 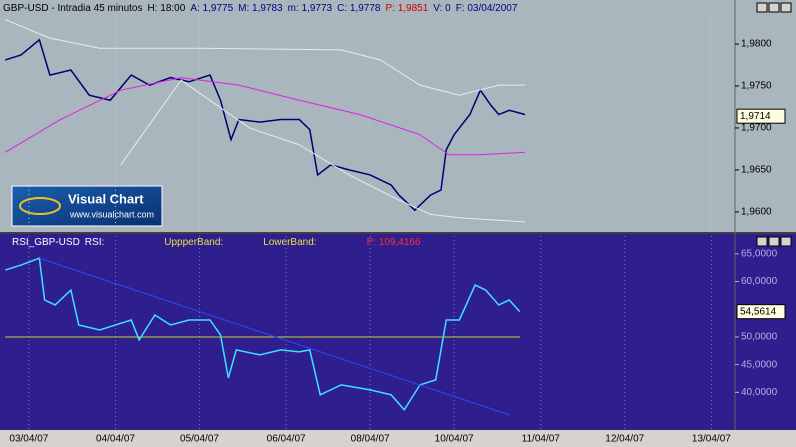 What do you see at coordinates (106, 198) in the screenshot?
I see `logo-title: Visual Chart` at bounding box center [106, 198].